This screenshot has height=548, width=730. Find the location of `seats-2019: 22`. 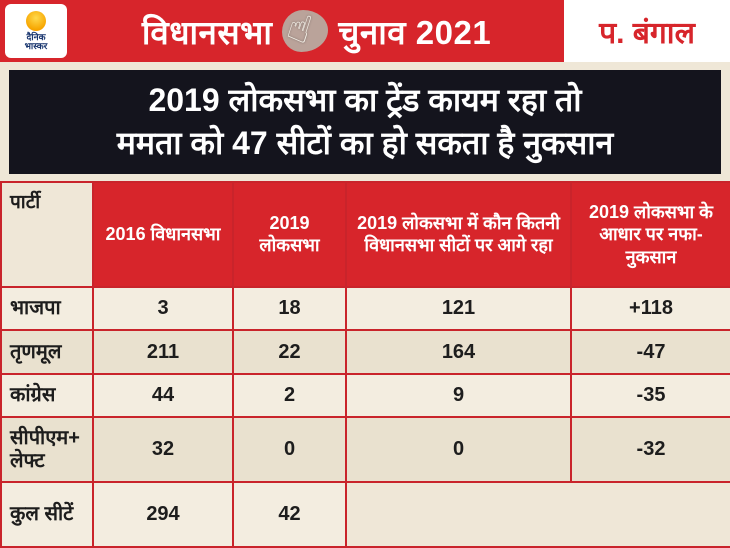

seats-2019: 22 is located at coordinates (289, 352).